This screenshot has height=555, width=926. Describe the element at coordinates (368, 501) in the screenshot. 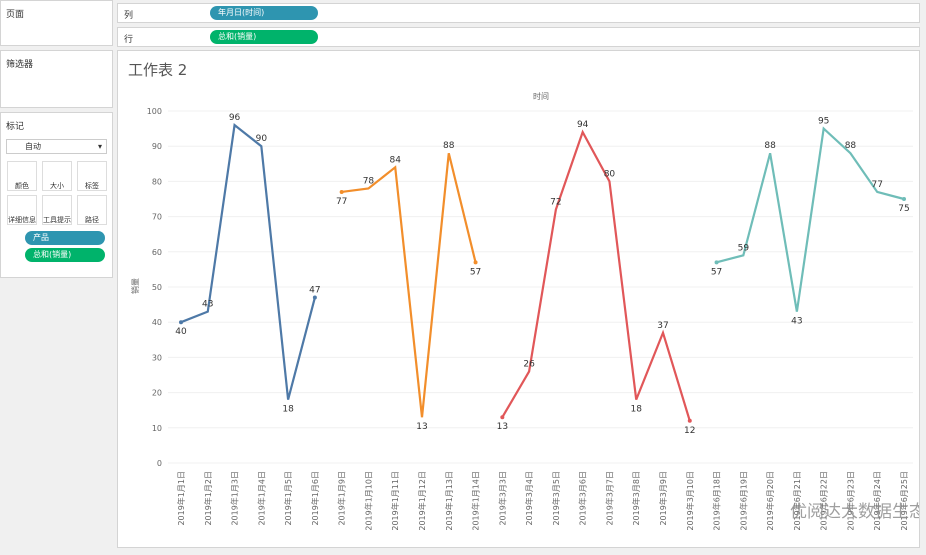

I see `x-tick-label: 2019年1月10日` at that location.